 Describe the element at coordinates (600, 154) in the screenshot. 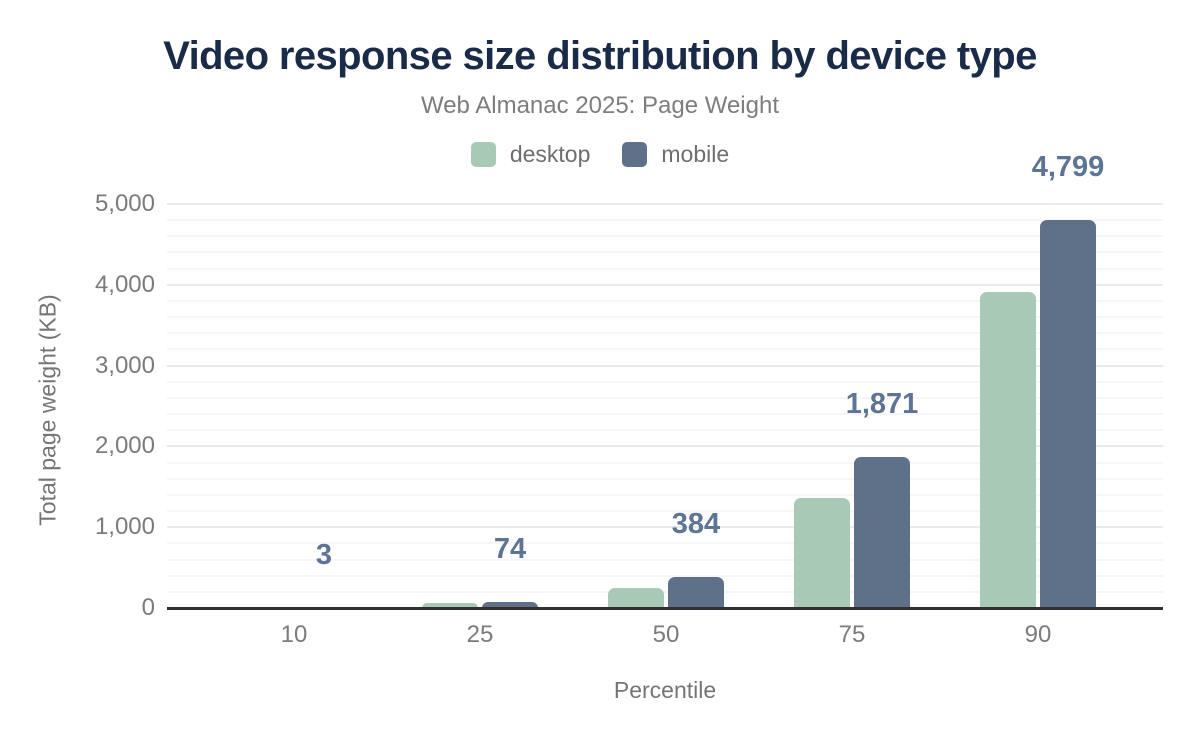

I see `legend: desktop mobile` at that location.